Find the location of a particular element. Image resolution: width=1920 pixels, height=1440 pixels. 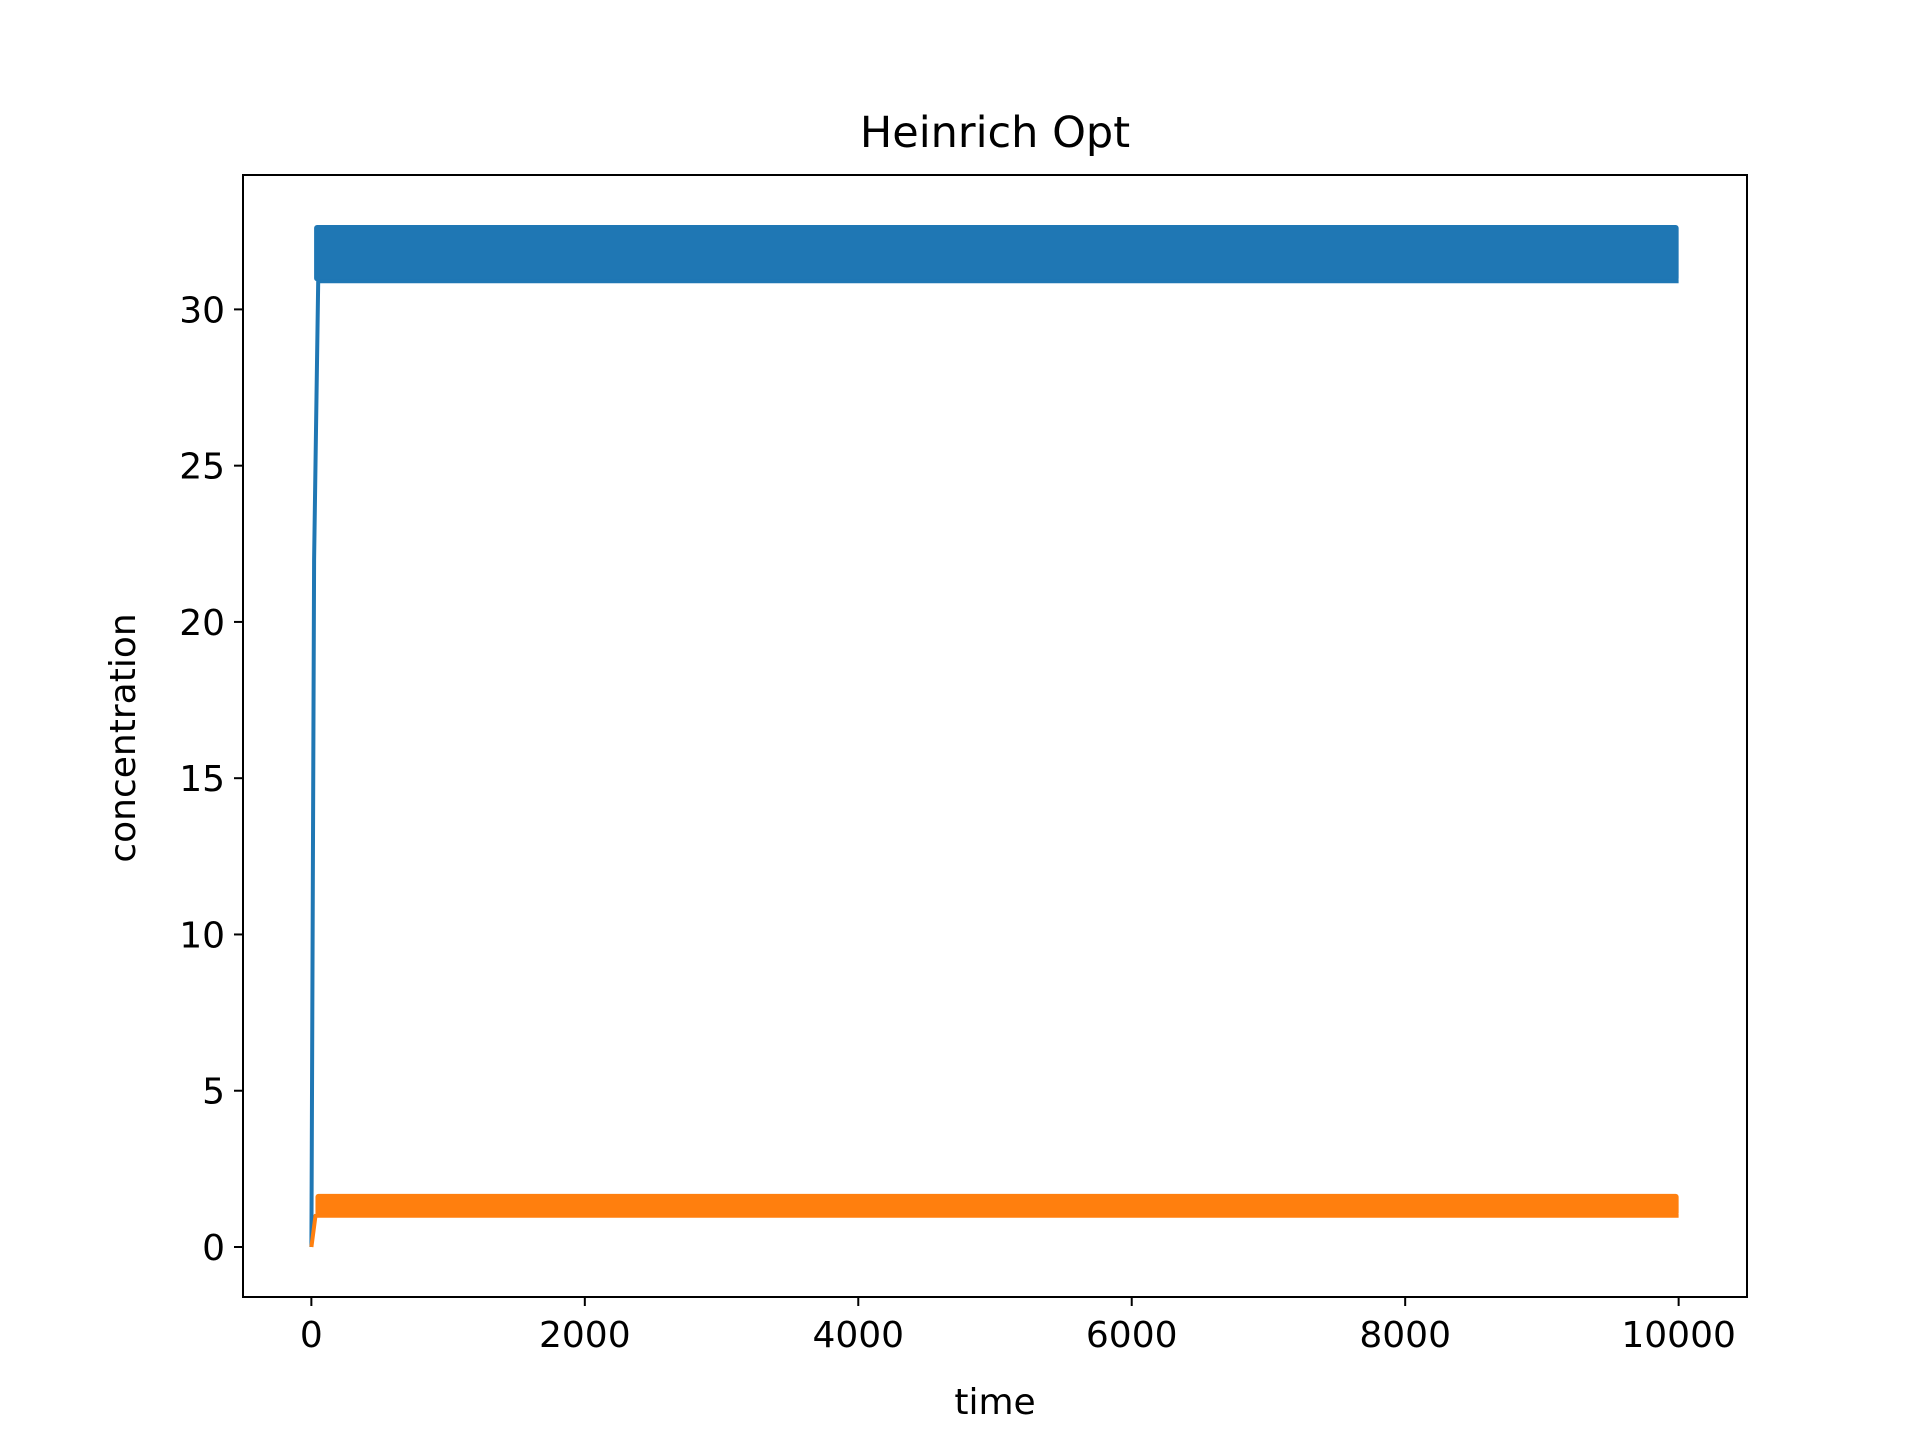

y-tick-label: 15 is located at coordinates (202, 779).